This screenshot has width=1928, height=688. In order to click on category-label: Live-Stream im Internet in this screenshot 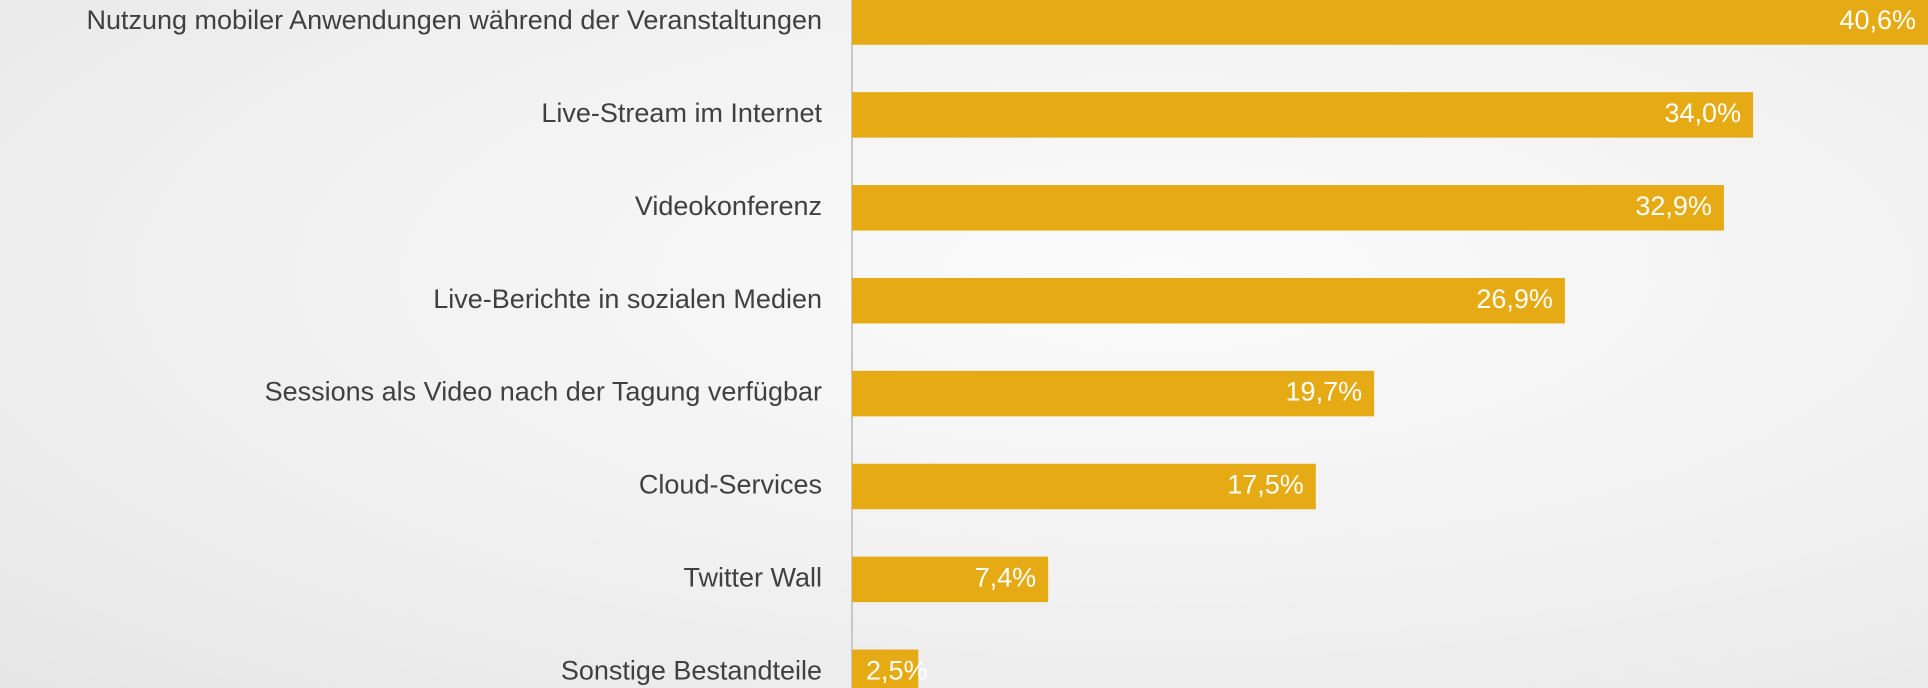, I will do `click(681, 113)`.